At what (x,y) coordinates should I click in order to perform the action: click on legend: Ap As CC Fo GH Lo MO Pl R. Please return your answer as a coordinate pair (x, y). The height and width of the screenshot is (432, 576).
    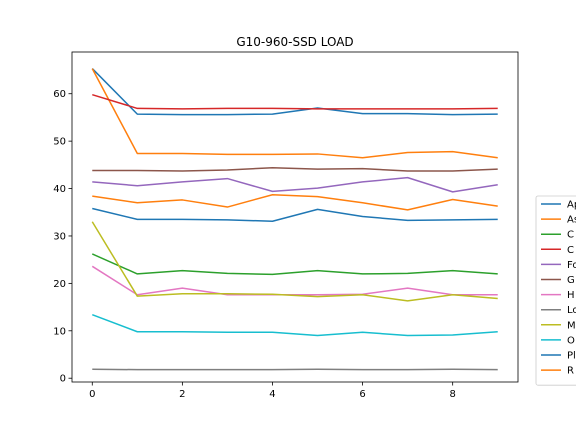
    Looking at the image, I should click on (555, 290).